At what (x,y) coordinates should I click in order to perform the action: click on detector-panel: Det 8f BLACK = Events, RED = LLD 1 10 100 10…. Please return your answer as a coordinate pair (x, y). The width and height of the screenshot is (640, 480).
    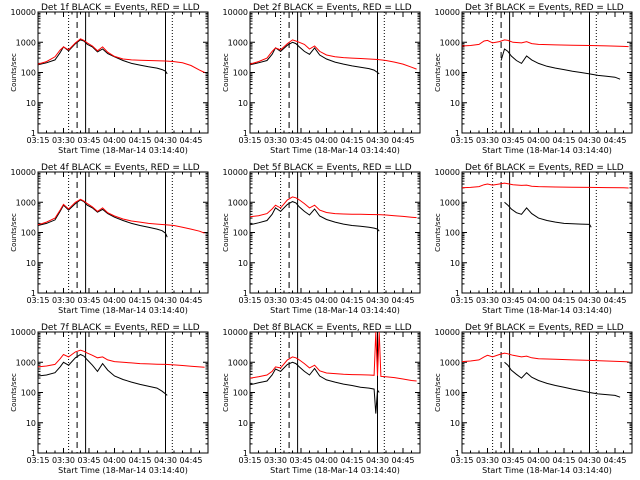
    Looking at the image, I should click on (321, 399).